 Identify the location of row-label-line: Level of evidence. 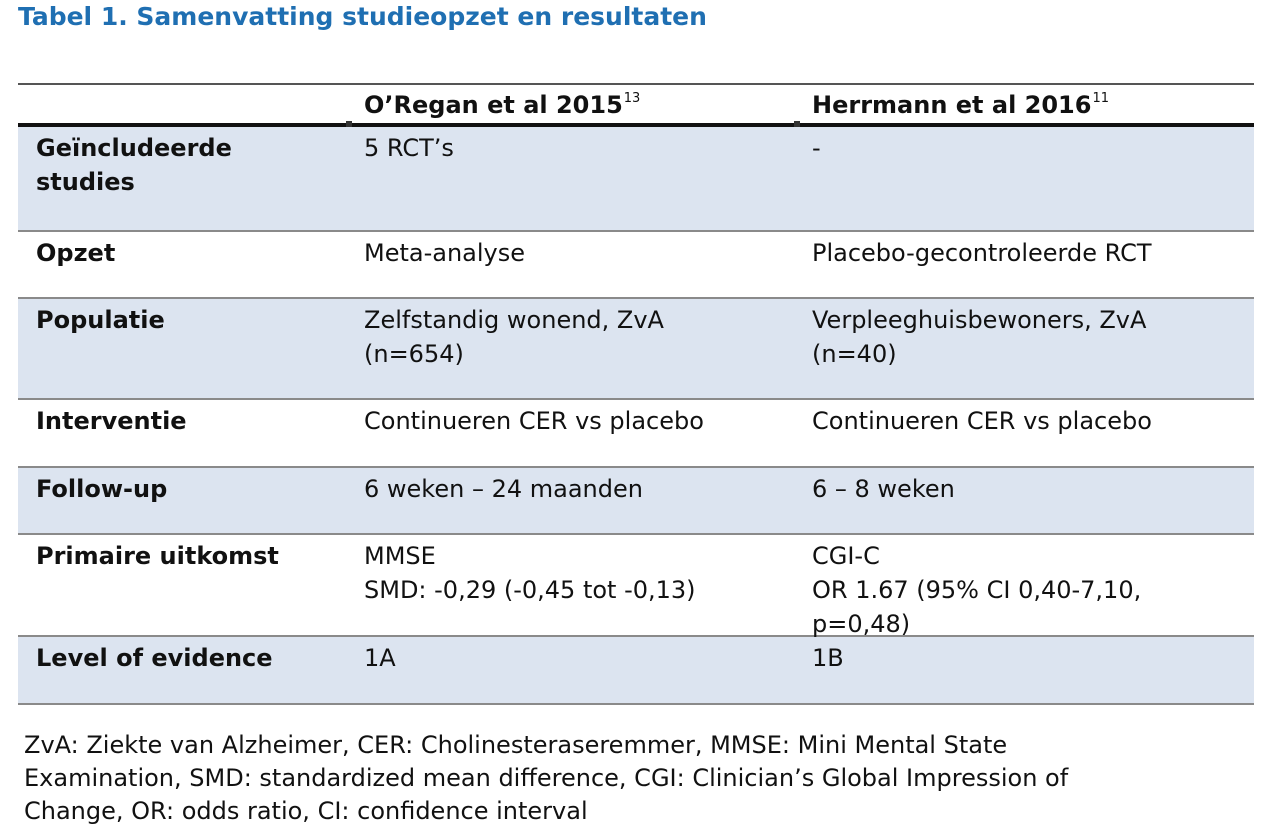
(154, 658).